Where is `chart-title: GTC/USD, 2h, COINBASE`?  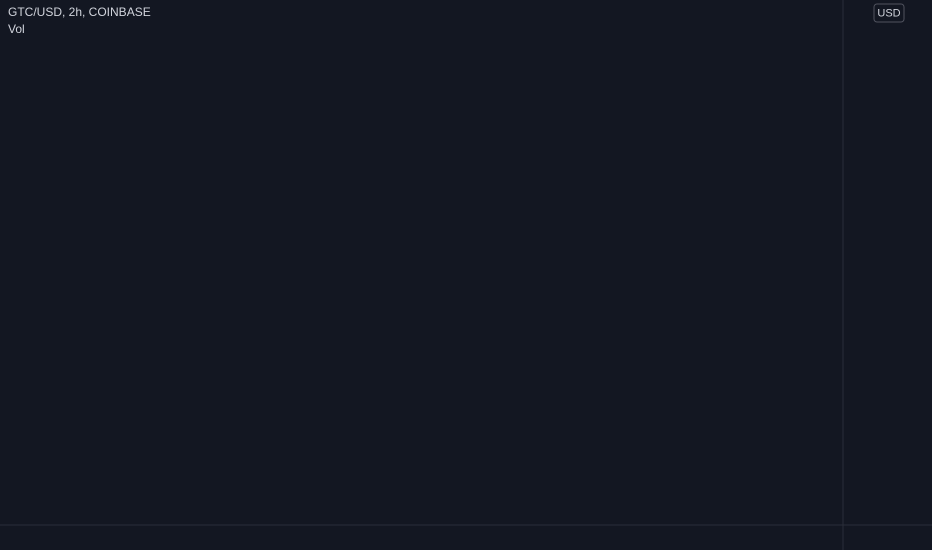 chart-title: GTC/USD, 2h, COINBASE is located at coordinates (79, 12).